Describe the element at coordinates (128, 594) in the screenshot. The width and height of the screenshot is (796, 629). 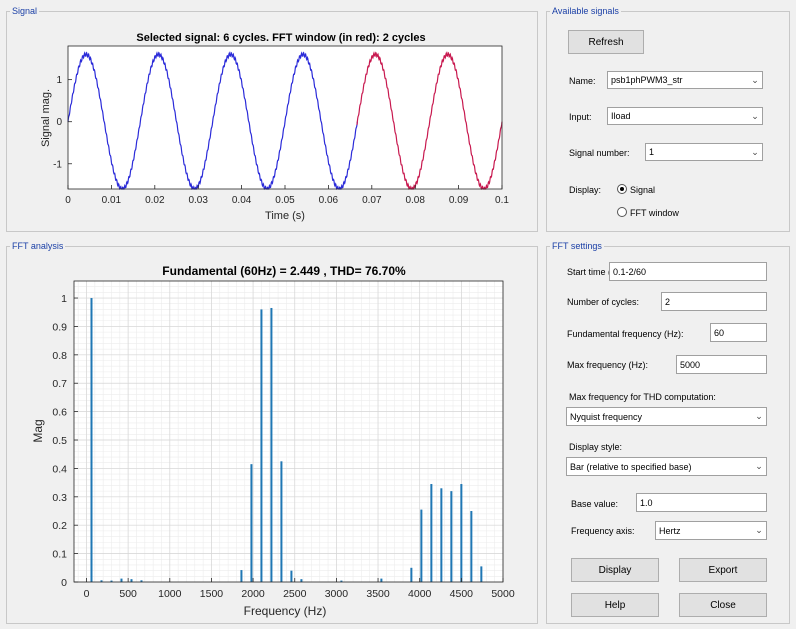
I see `fft-x-tick-label: 500` at that location.